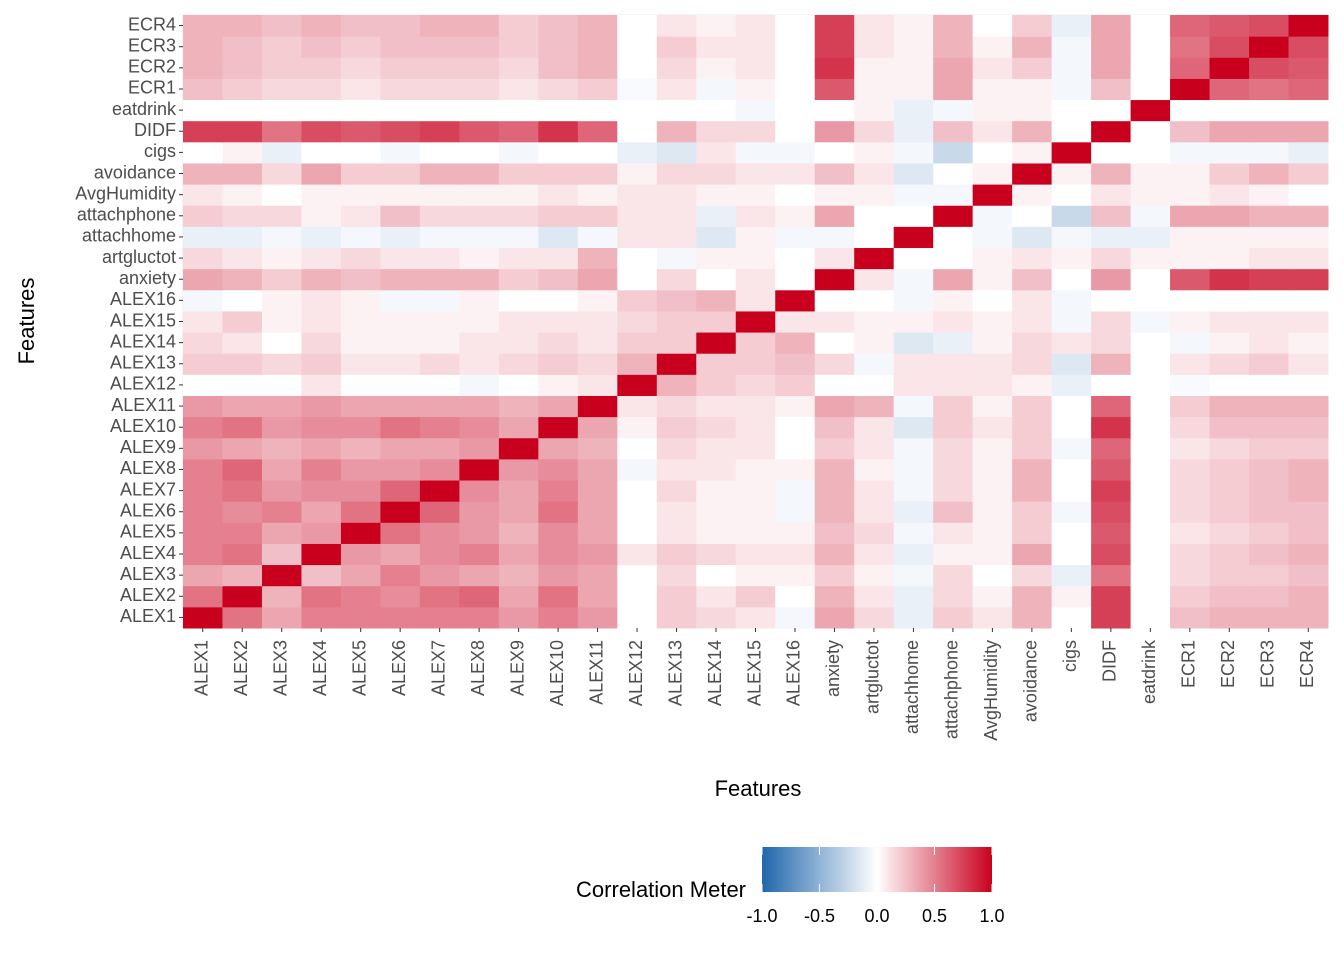  I want to click on x-axis-title: Features, so click(758, 788).